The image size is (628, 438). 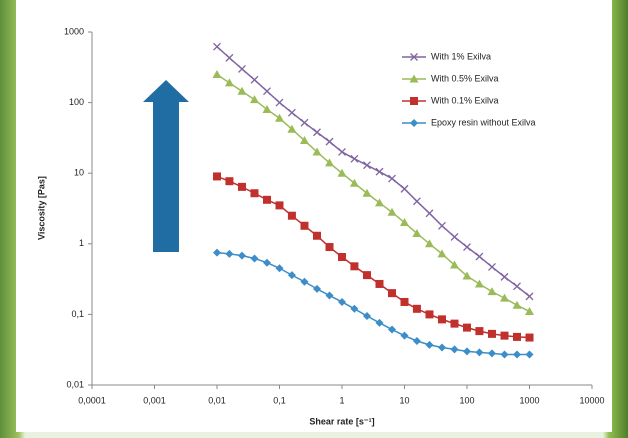 I want to click on x-tick-label: 0,01, so click(x=217, y=400).